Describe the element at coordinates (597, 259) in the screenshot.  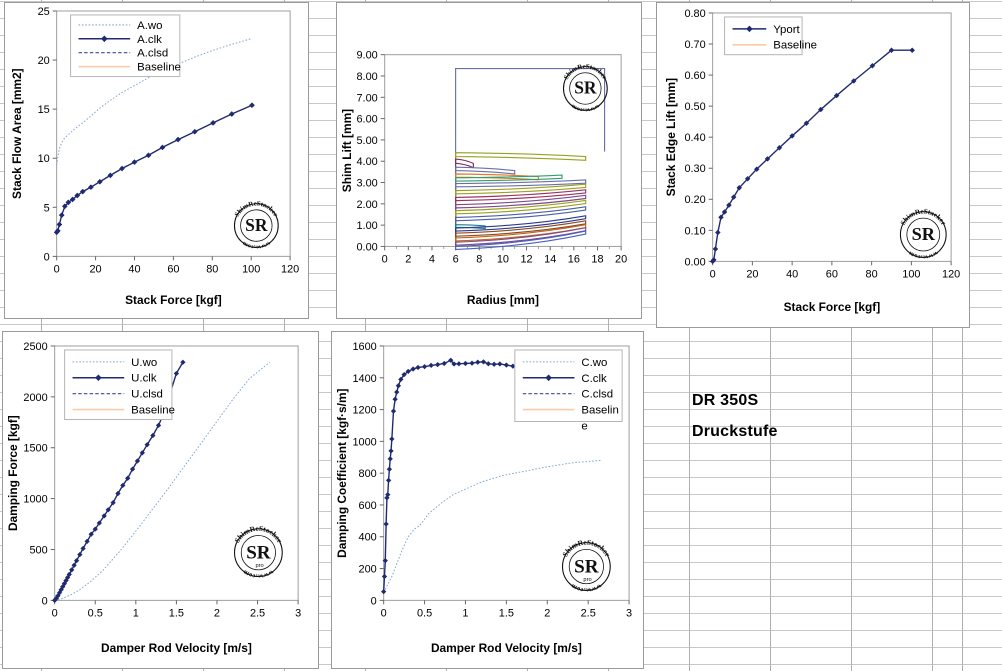
I see `svg-text: 18` at that location.